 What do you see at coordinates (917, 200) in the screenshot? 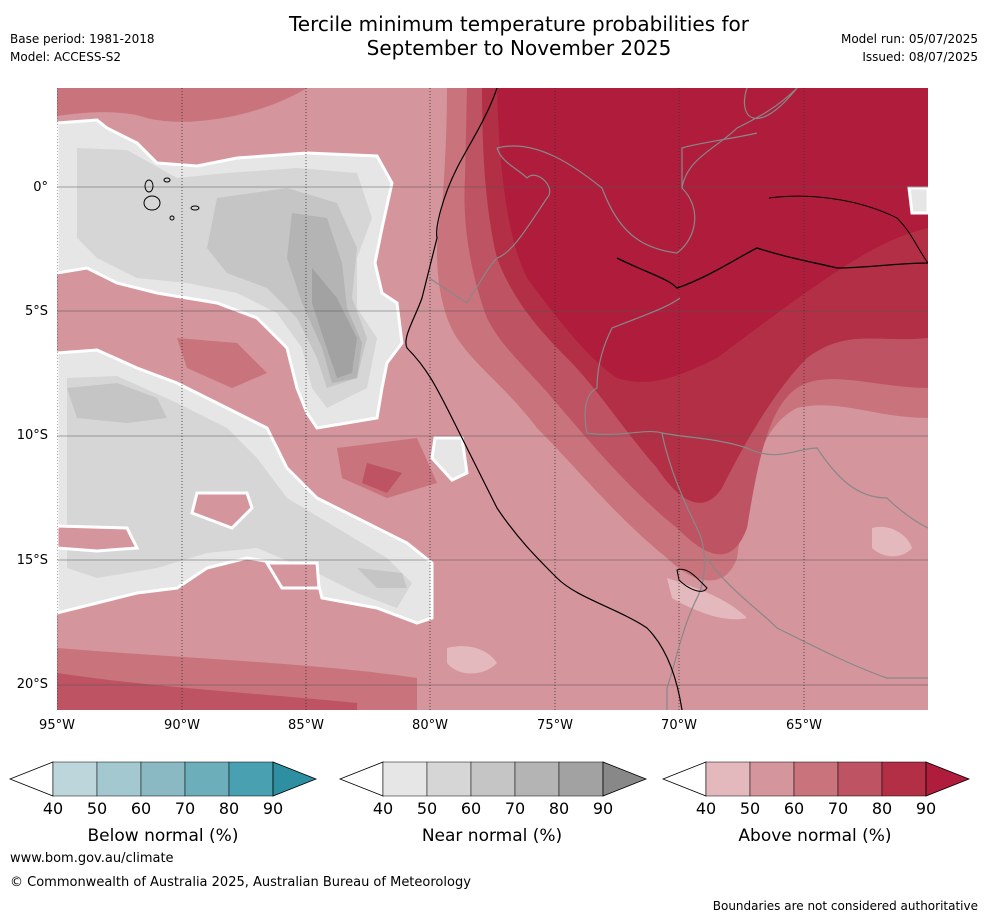
I see `near-normal-patch-east` at bounding box center [917, 200].